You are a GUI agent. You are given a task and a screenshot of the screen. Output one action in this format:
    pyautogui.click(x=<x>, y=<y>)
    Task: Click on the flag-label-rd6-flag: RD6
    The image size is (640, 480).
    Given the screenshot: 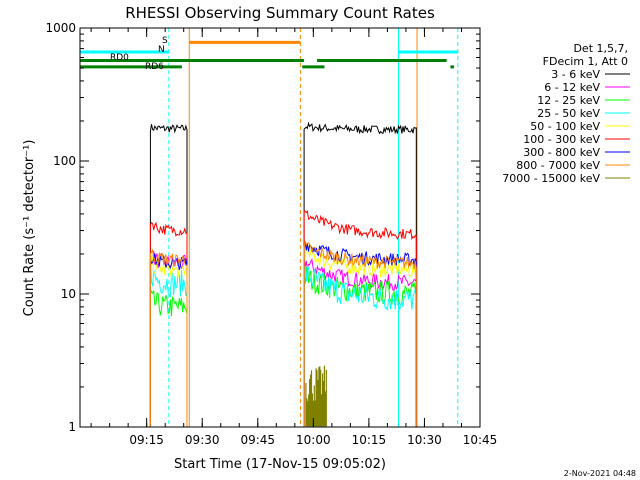 What is the action you would take?
    pyautogui.click(x=154, y=67)
    